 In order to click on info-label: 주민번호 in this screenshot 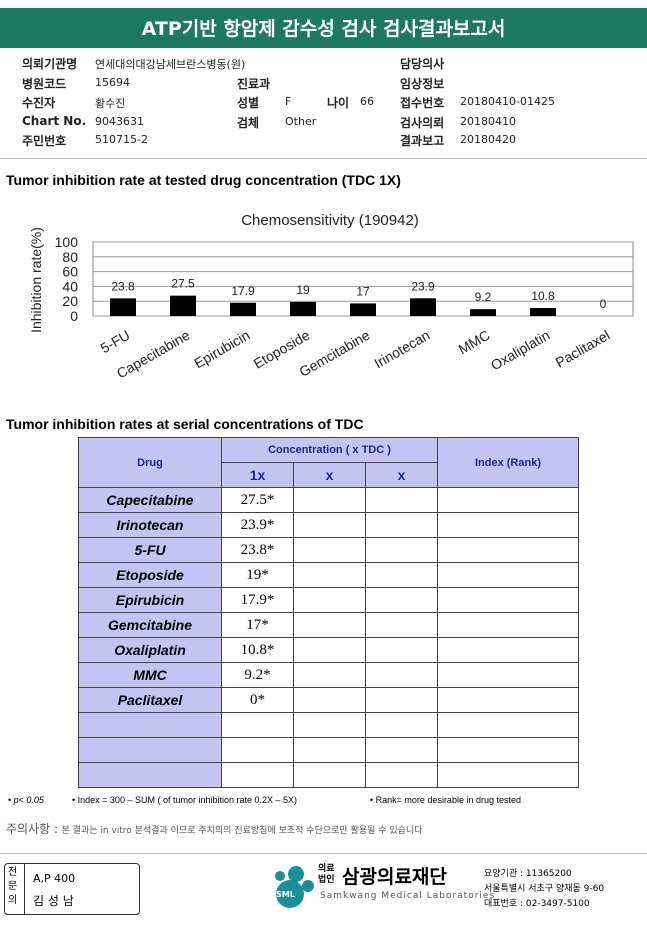, I will do `click(44, 141)`.